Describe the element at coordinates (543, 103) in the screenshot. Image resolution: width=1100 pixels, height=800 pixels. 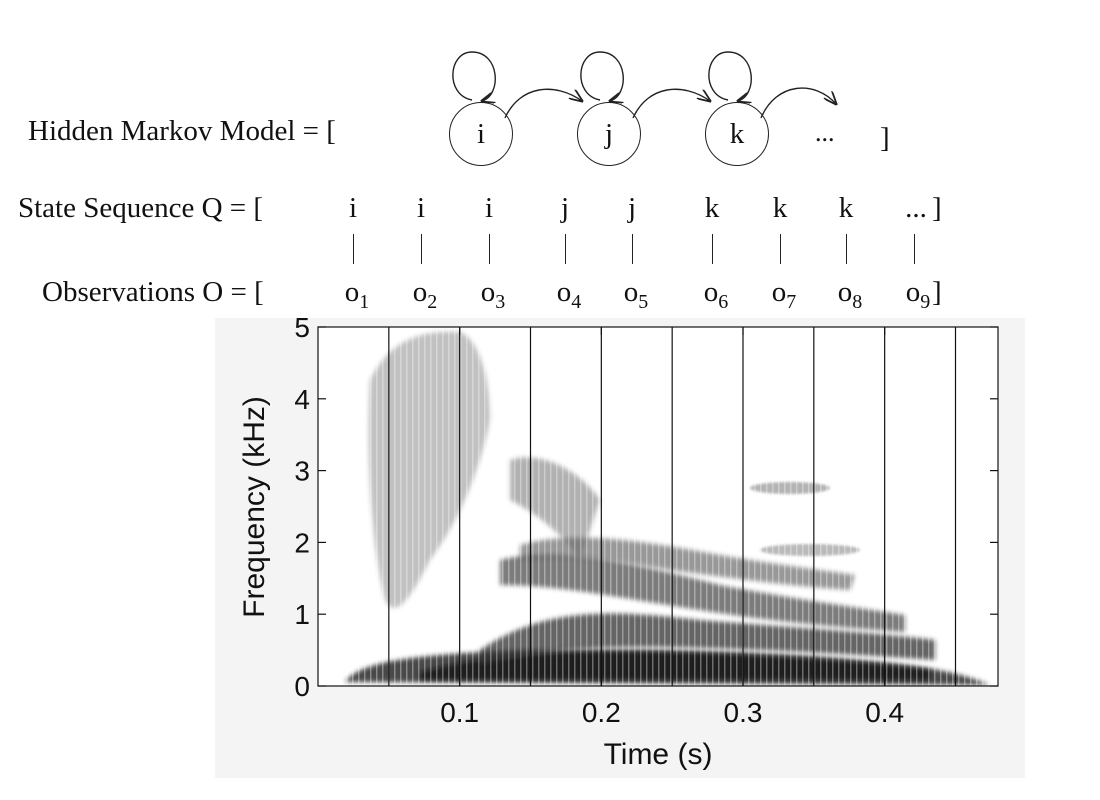
I see `transition-i-j` at that location.